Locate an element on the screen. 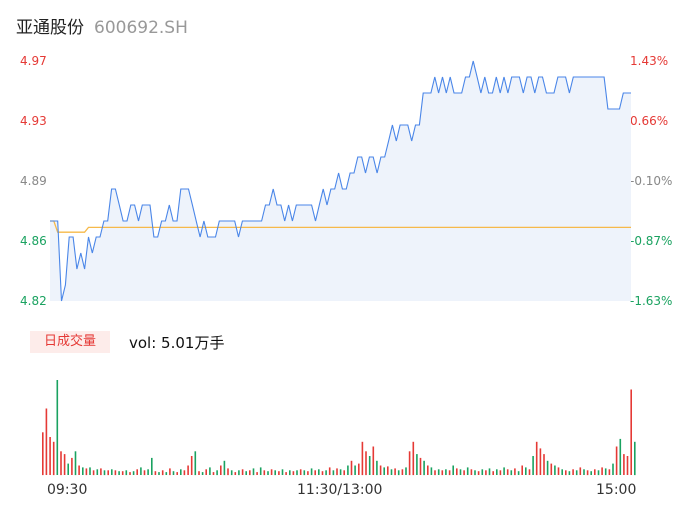  y-tick-left-0: 4.97 is located at coordinates (33, 61).